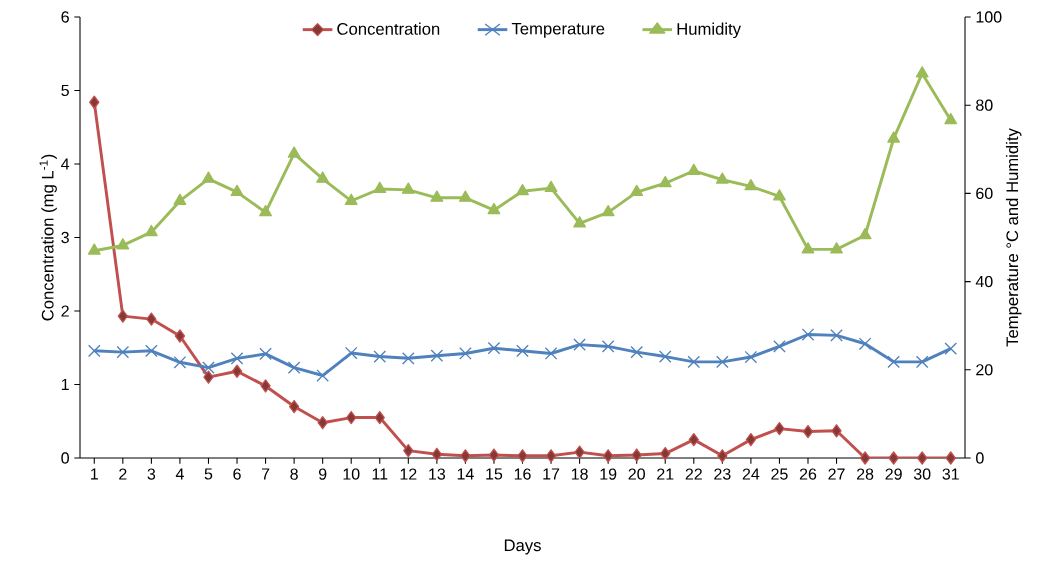 The image size is (1060, 561). Describe the element at coordinates (522, 474) in the screenshot. I see `x-tick-label: 16` at that location.